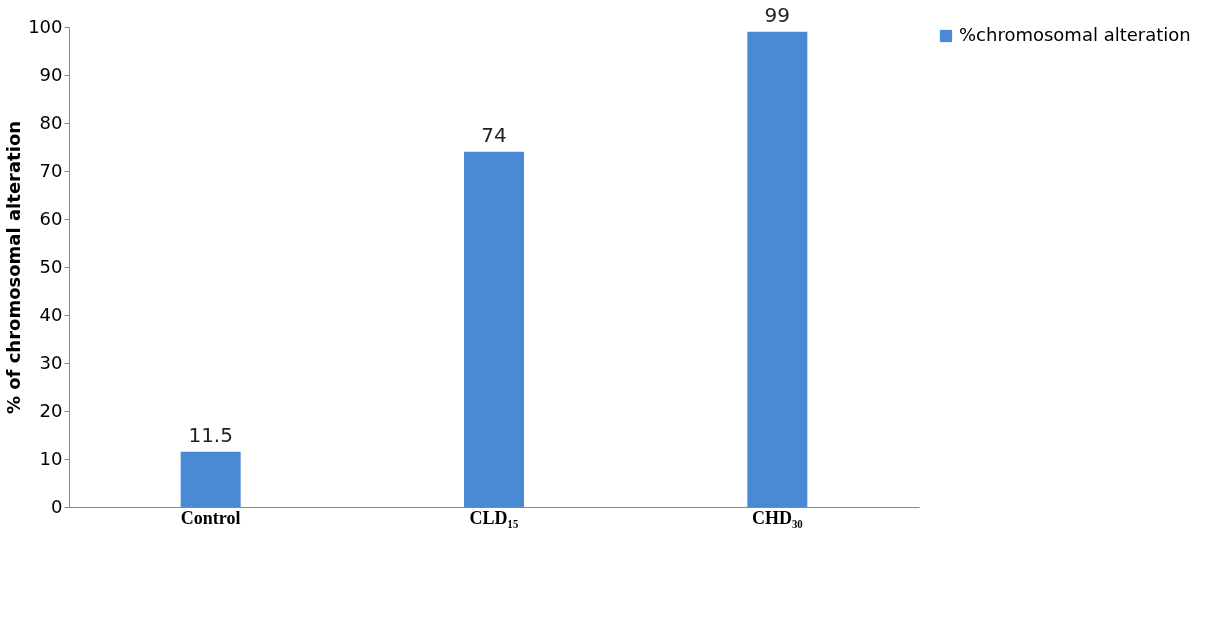 Image resolution: width=1230 pixels, height=630 pixels. I want to click on y-tick-label: 80, so click(51, 122).